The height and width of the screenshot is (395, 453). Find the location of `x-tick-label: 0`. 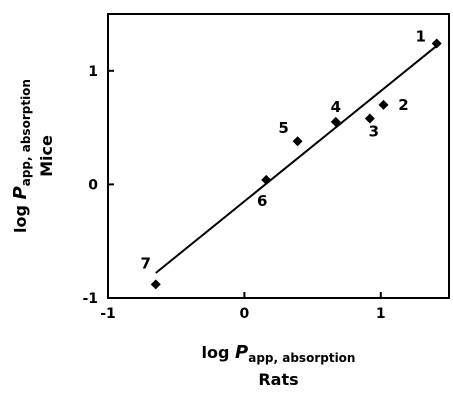

x-tick-label: 0 is located at coordinates (245, 314).